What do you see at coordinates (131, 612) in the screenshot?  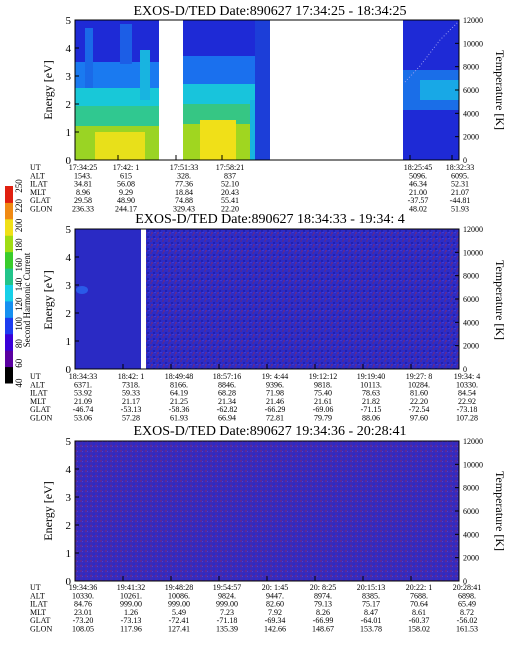 I see `table-cell: 1.26` at bounding box center [131, 612].